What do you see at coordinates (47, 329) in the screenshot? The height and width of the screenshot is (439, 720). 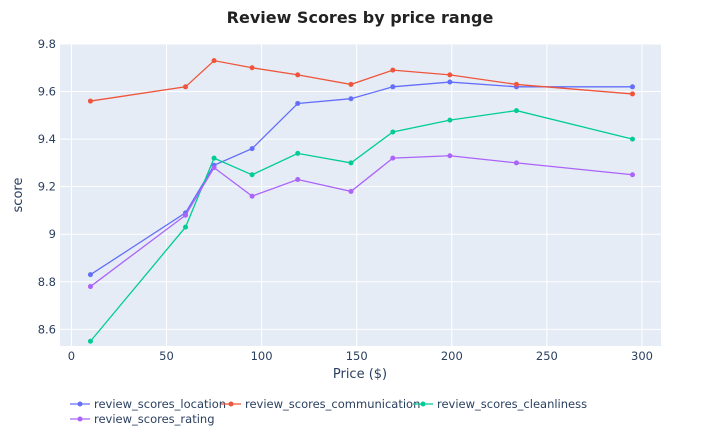 I see `y-tick-label: 8.6` at bounding box center [47, 329].